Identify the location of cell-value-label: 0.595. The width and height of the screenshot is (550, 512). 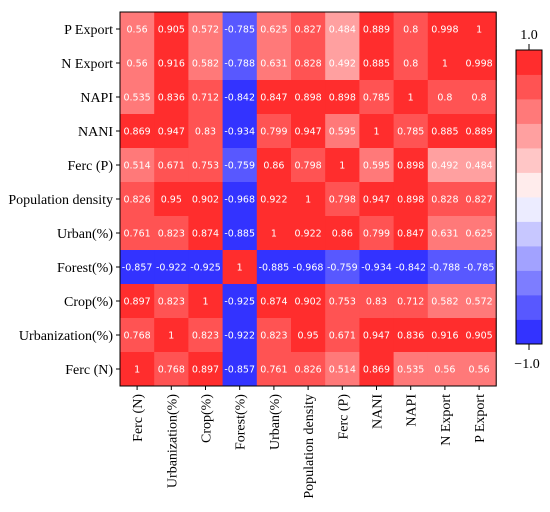
(376, 166).